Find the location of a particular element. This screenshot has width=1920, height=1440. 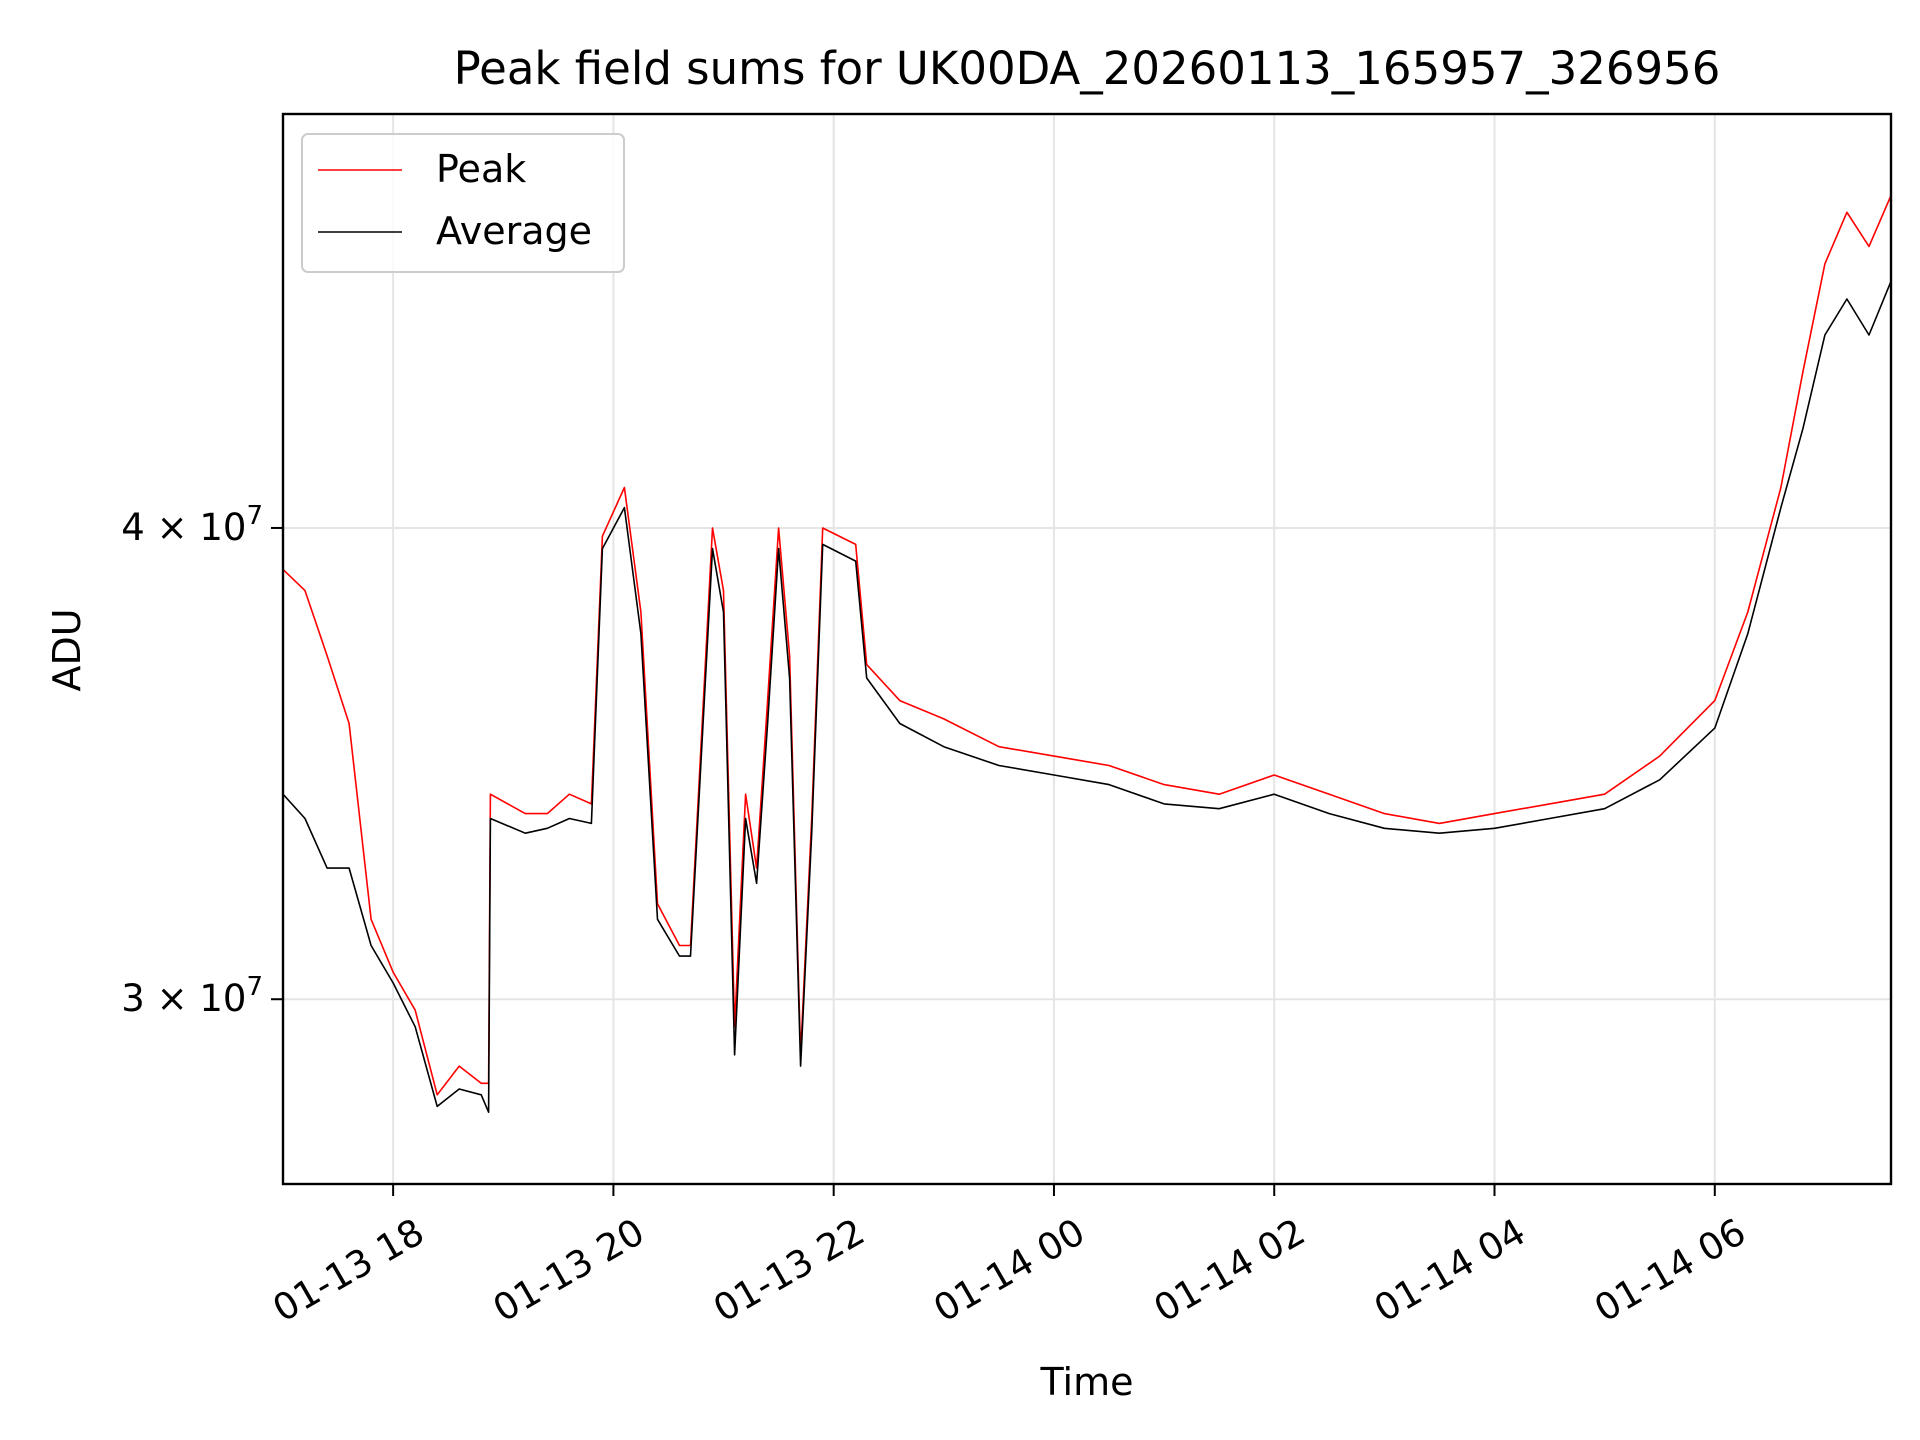

x-axis-label: Time is located at coordinates (1087, 1382).